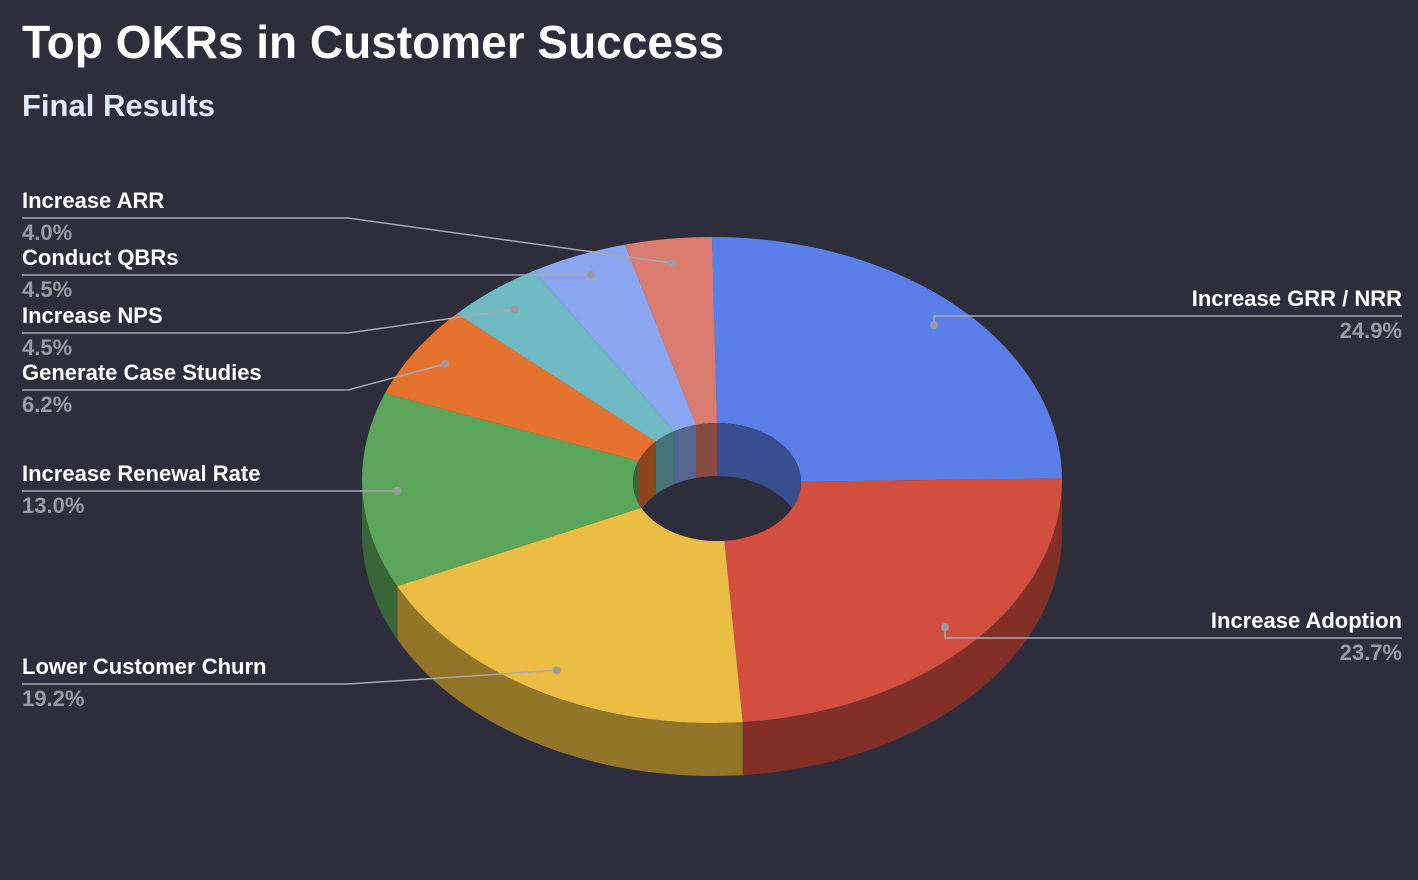 This screenshot has height=880, width=1418. What do you see at coordinates (92, 315) in the screenshot?
I see `slice-label: Increase NPS` at bounding box center [92, 315].